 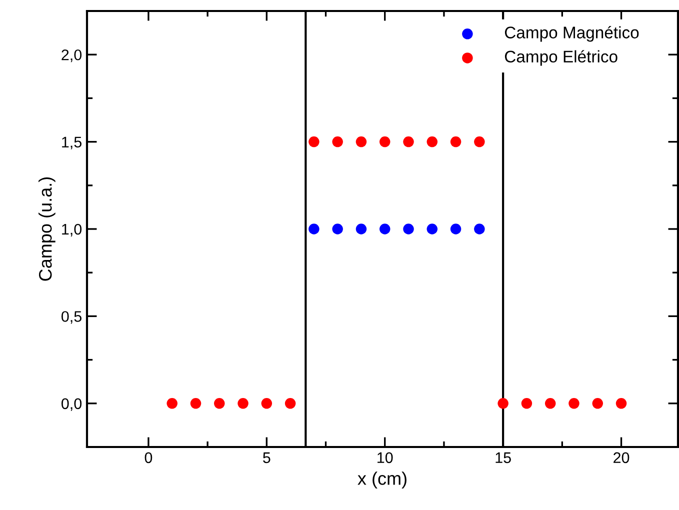 What do you see at coordinates (266, 458) in the screenshot?
I see `x-tick-label: 5` at bounding box center [266, 458].